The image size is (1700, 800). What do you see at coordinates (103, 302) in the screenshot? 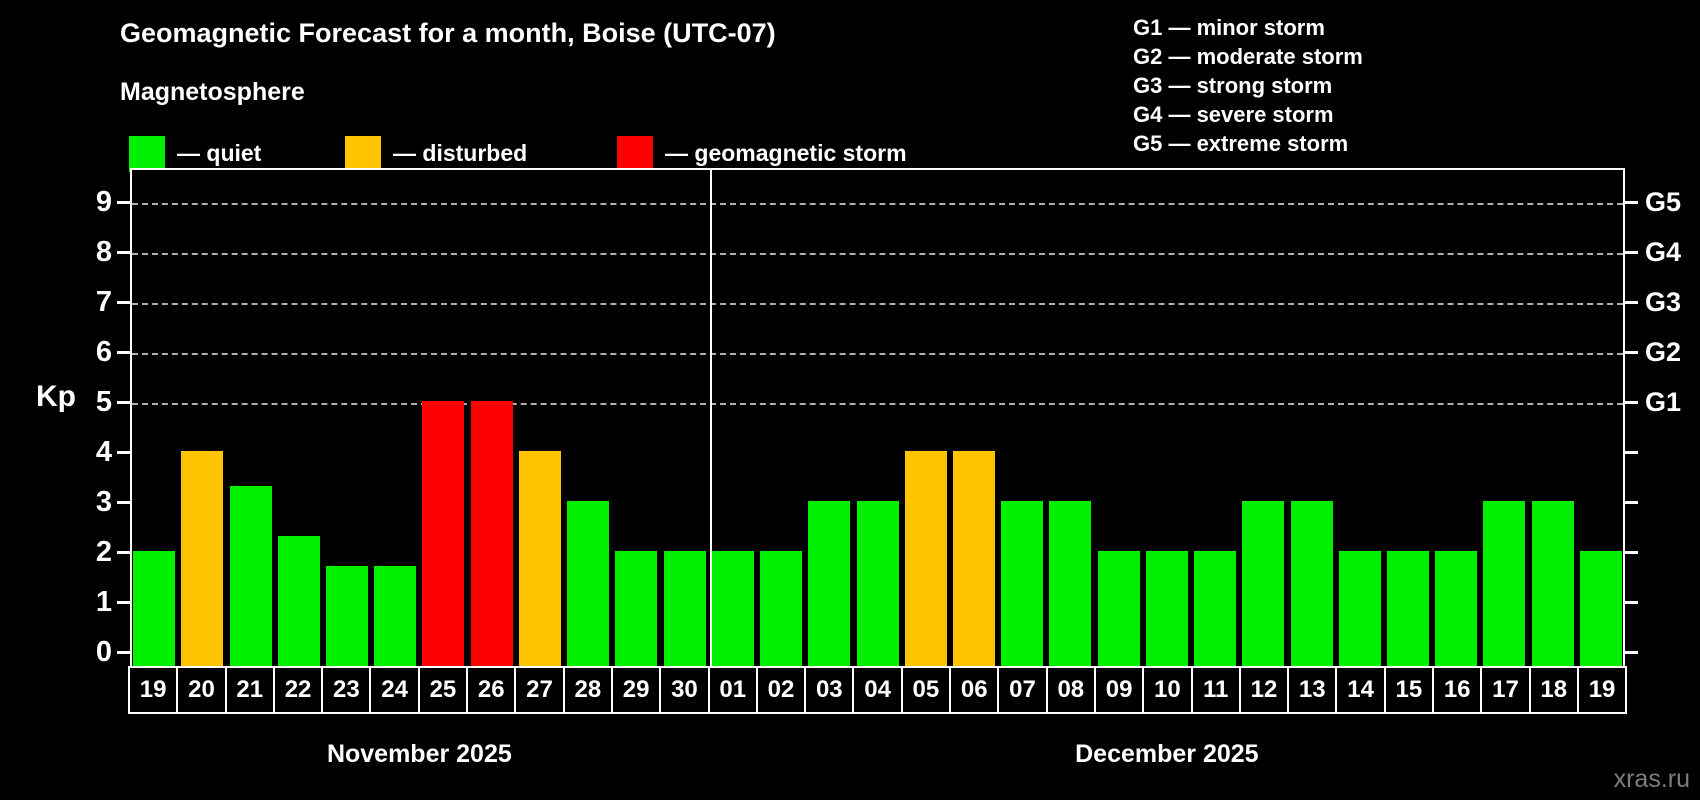
I see `y-tick-label: 7` at bounding box center [103, 302].